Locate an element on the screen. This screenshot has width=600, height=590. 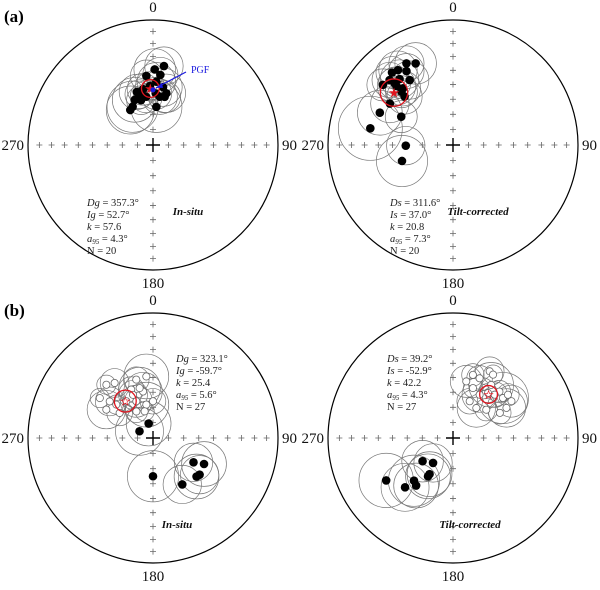
stat-symbol: a is located at coordinates (89, 239).